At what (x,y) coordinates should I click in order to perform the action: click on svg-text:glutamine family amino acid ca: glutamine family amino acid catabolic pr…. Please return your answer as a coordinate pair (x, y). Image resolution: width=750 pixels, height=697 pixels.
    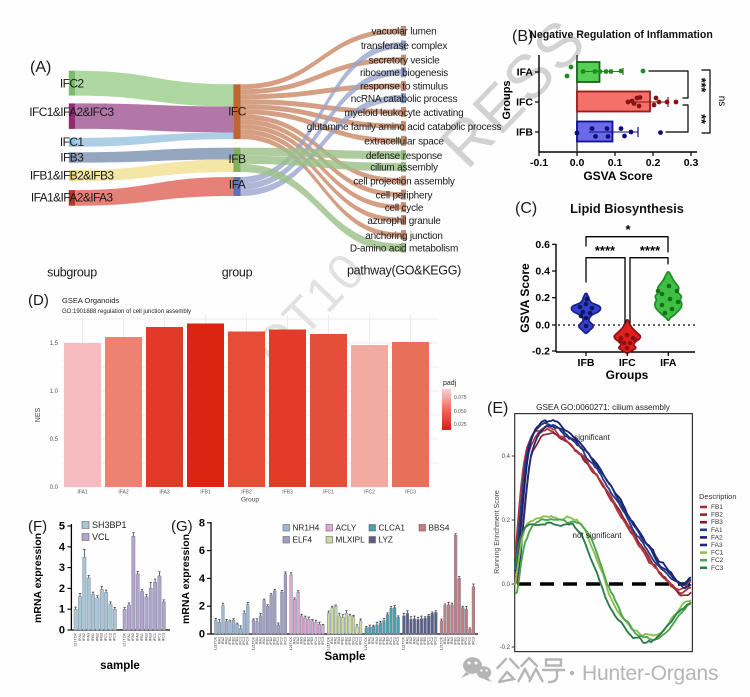
    Looking at the image, I should click on (404, 127).